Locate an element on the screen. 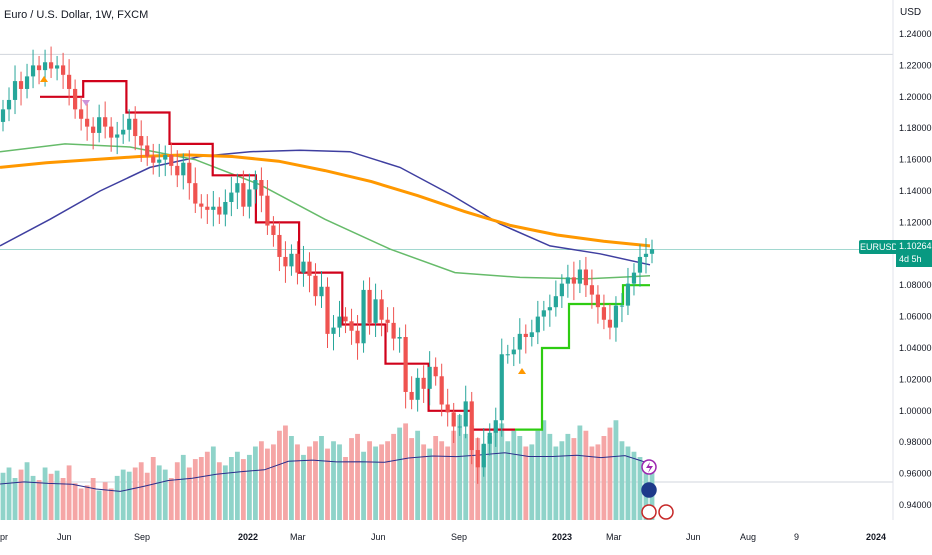 The width and height of the screenshot is (932, 555). price-tick-label: 0.96000 is located at coordinates (915, 474).